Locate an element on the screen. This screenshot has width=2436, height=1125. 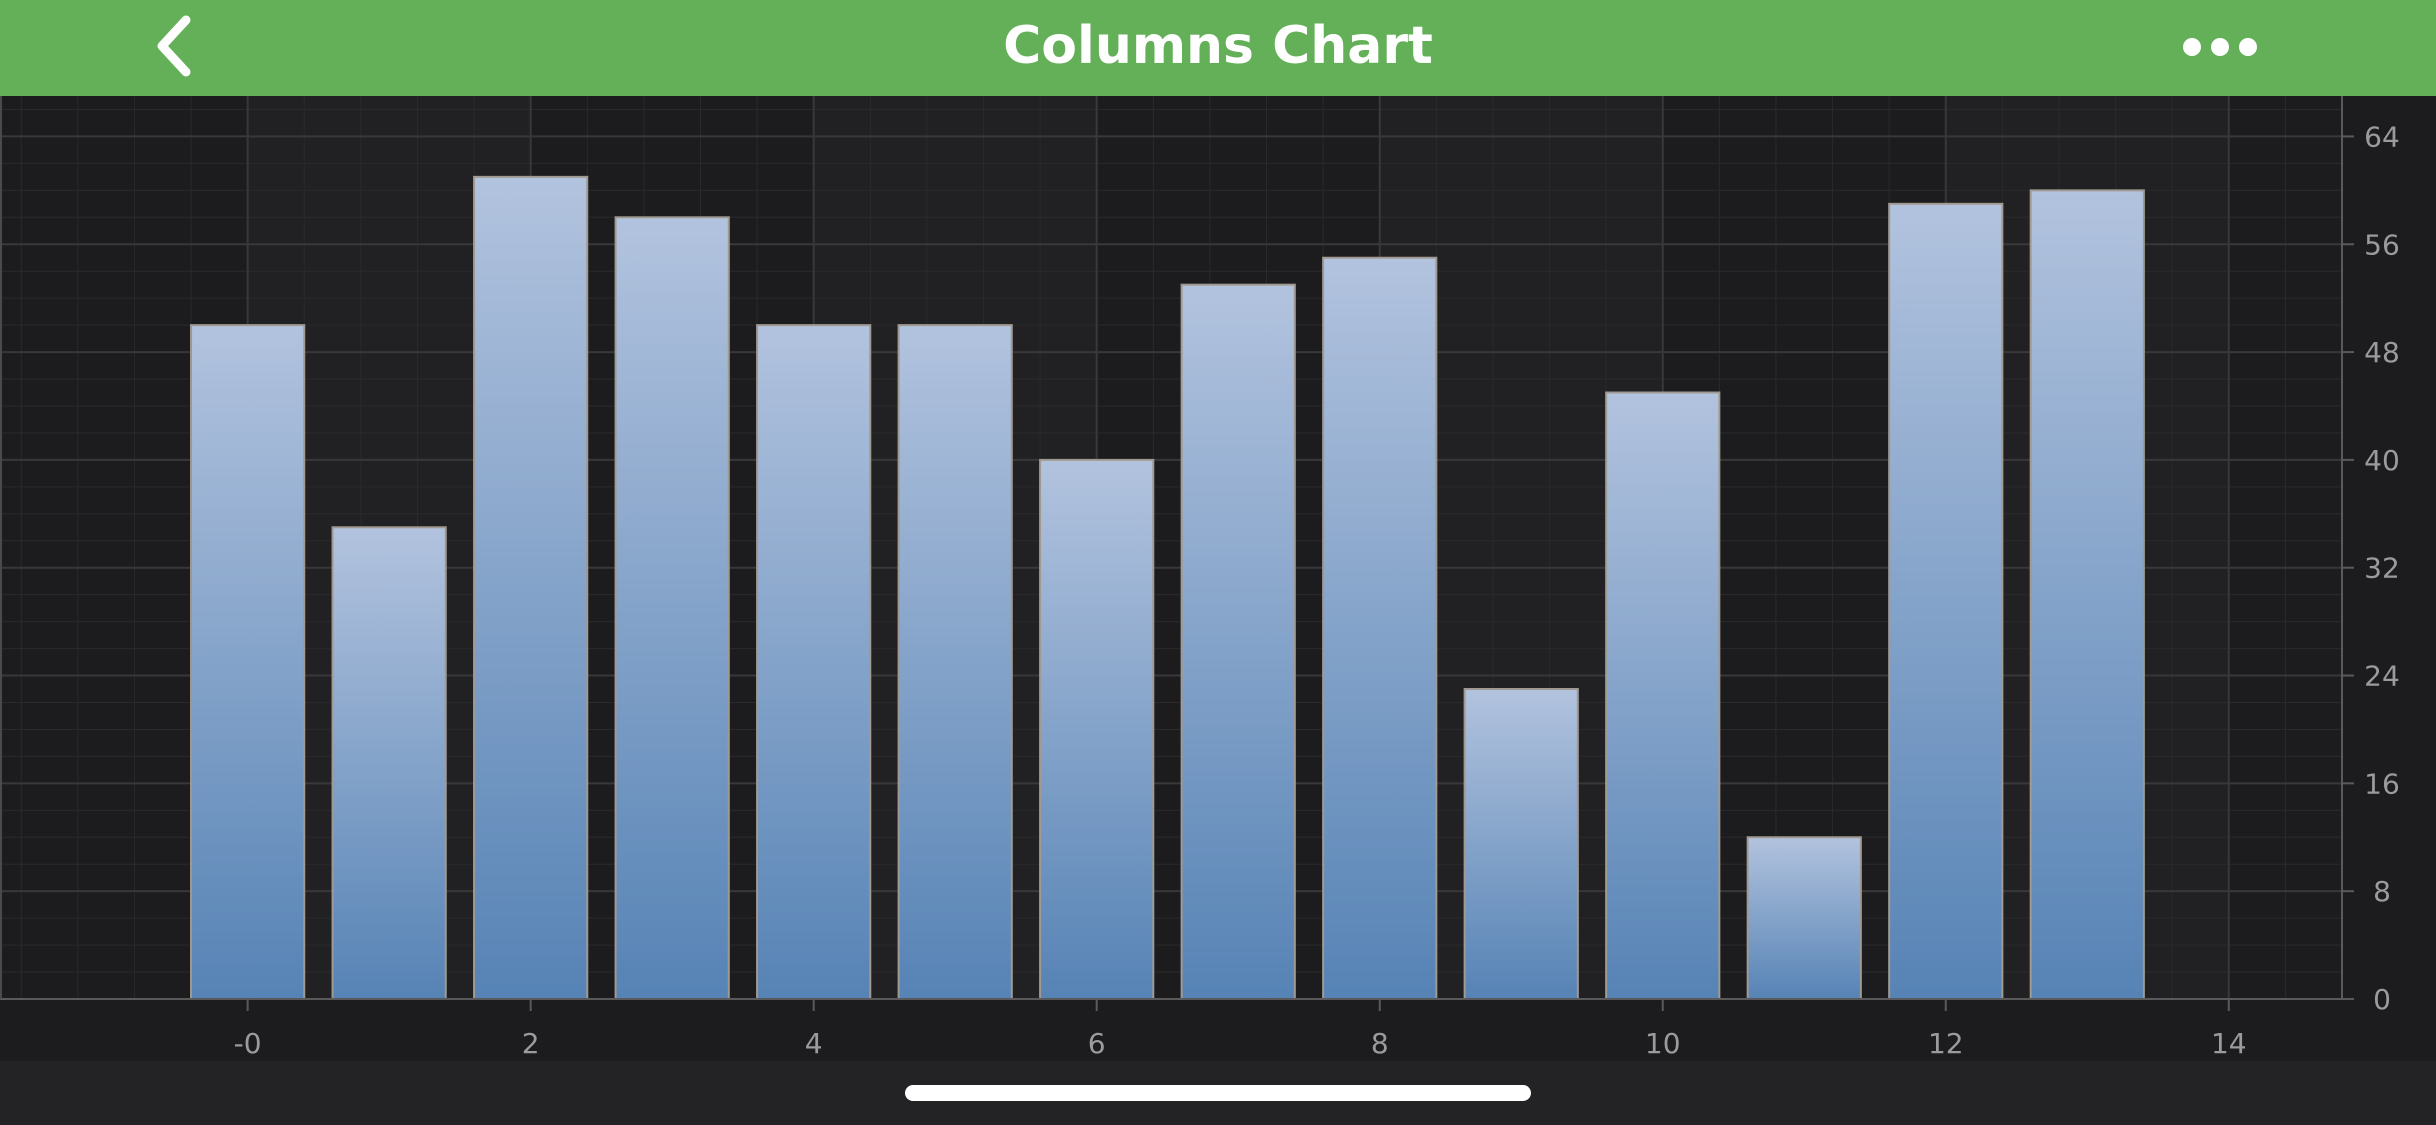
home-indicator-area is located at coordinates (1218, 1093).